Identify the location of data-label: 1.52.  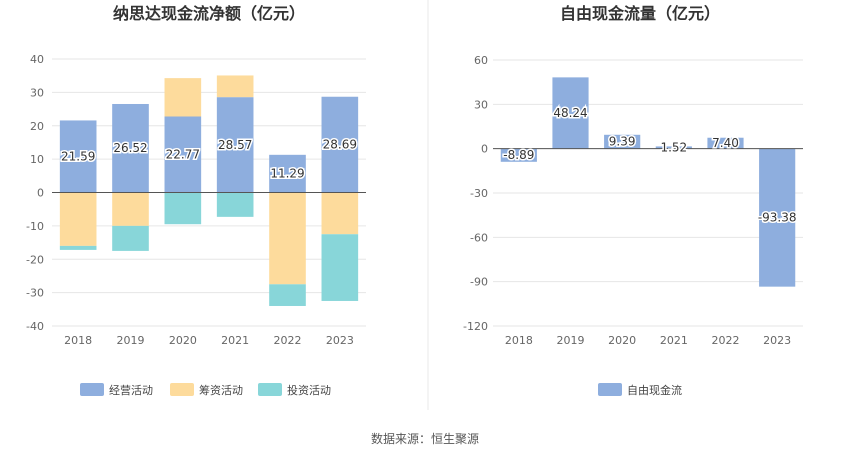
(673, 148).